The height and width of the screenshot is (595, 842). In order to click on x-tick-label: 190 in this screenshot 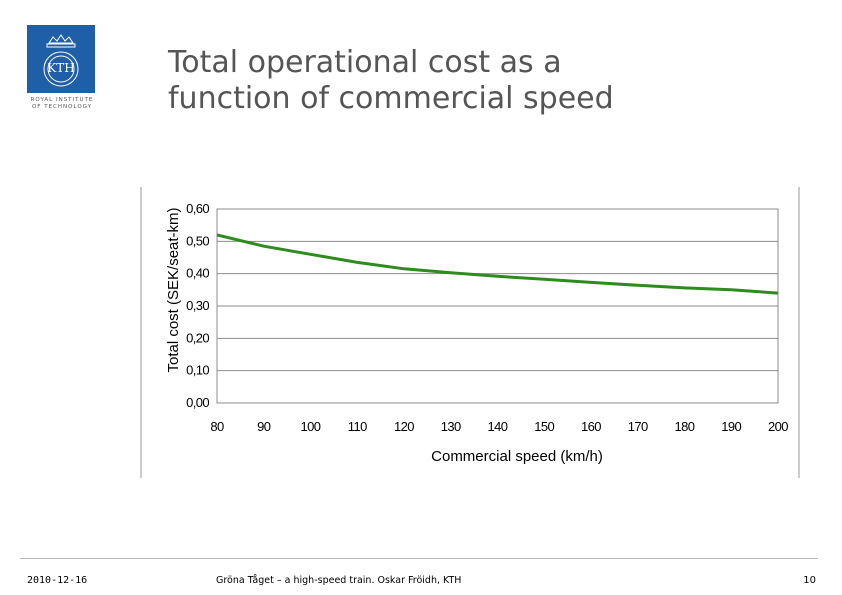, I will do `click(731, 426)`.